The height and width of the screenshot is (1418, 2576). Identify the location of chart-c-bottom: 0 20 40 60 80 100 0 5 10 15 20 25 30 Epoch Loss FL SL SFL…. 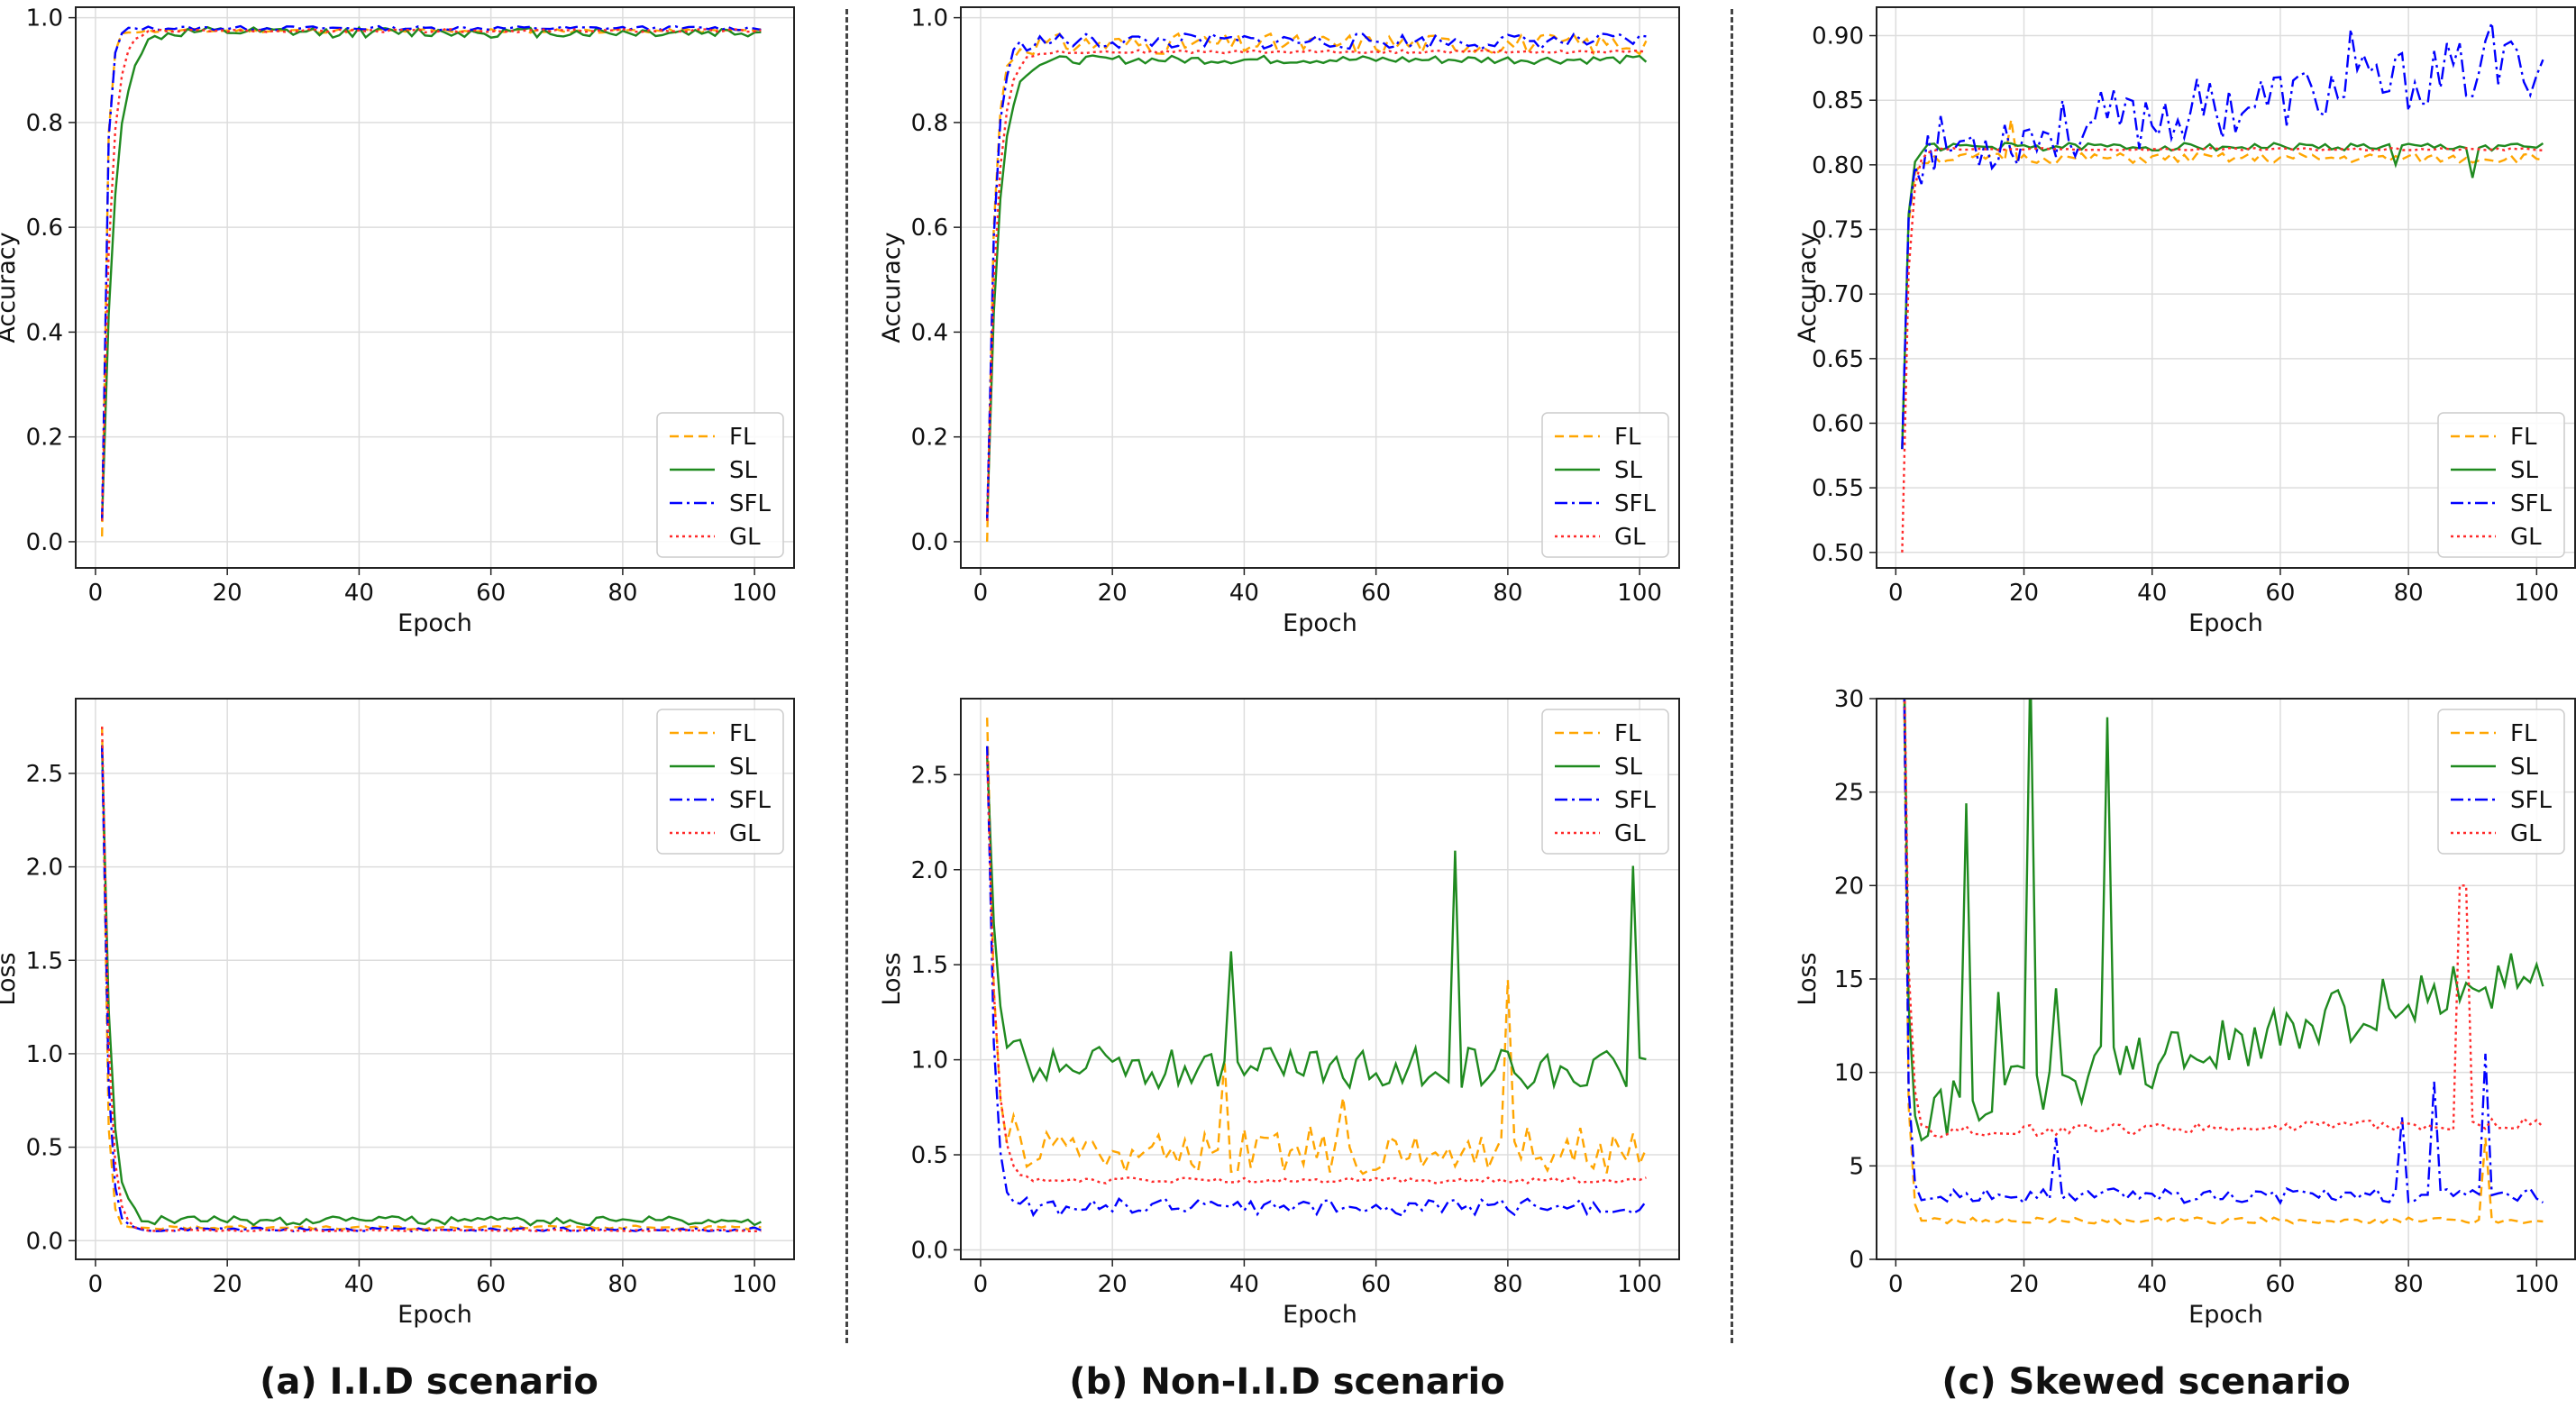
(2185, 1007).